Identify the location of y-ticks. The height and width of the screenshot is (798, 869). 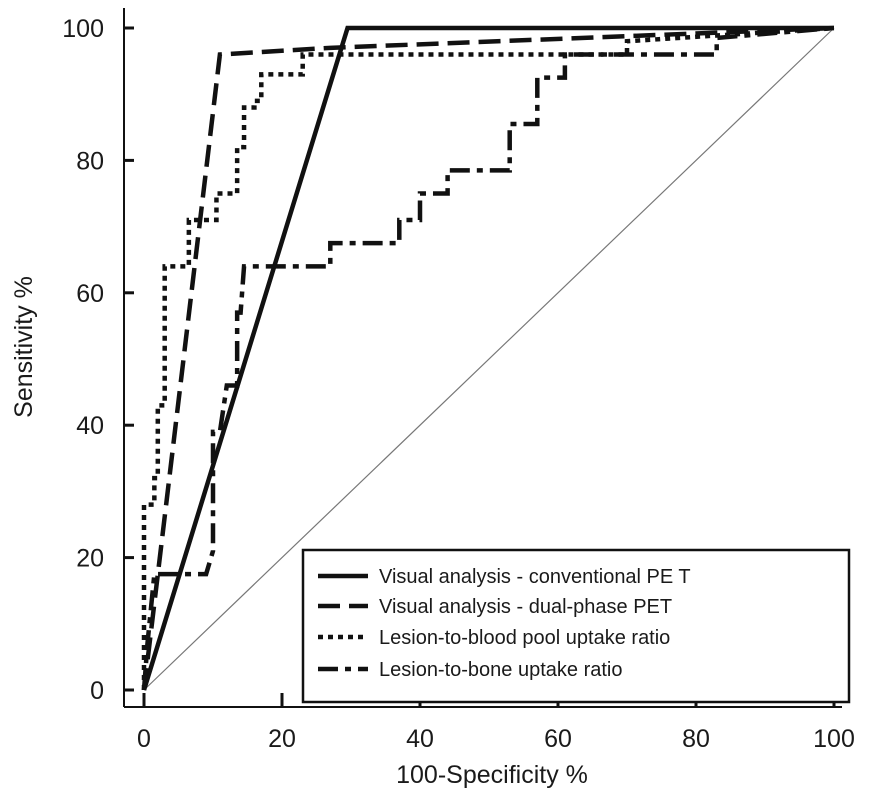
(129, 359).